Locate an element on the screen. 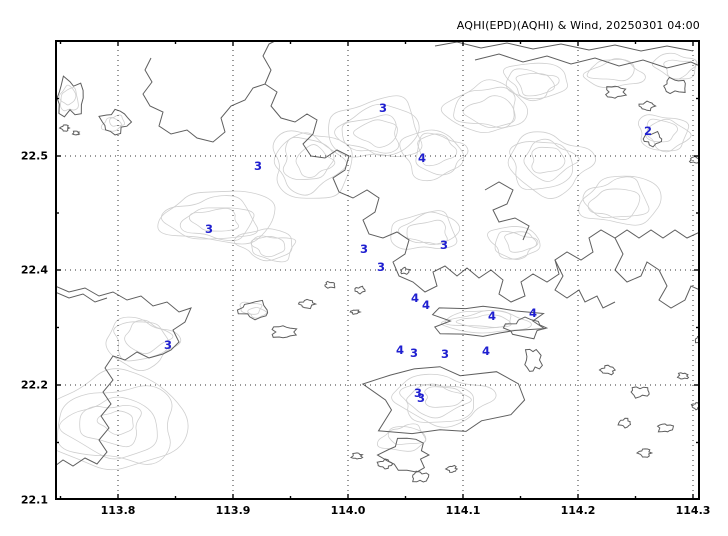 The width and height of the screenshot is (728, 536). y-axis-tick-label: 22.2 is located at coordinates (34, 385).